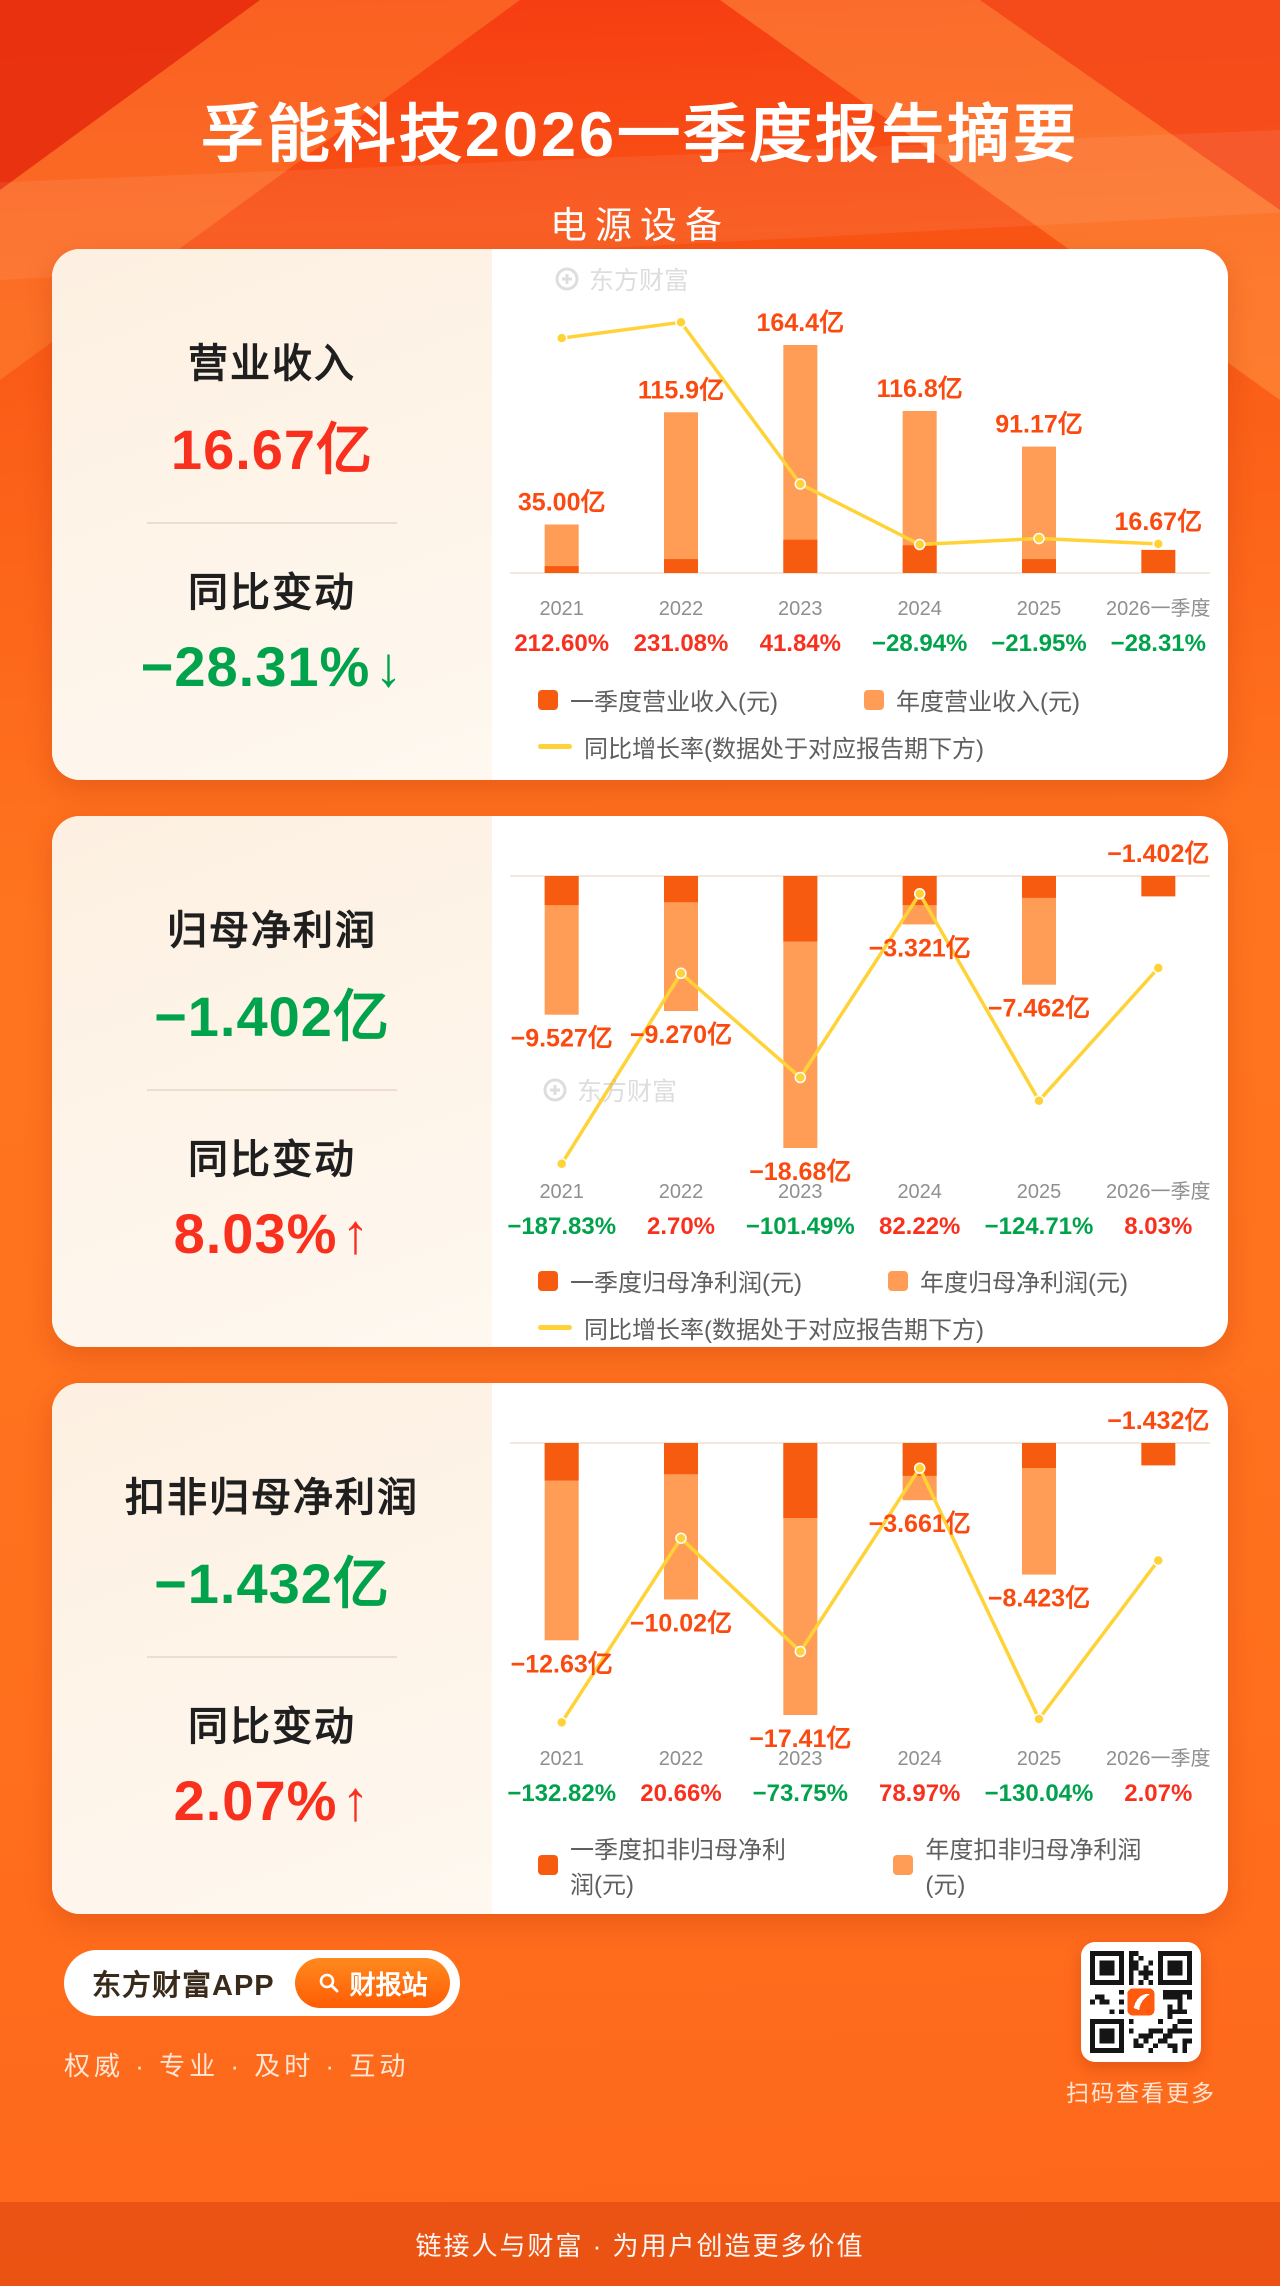 The image size is (1280, 2286). Describe the element at coordinates (372, 1983) in the screenshot. I see `report-station-button: 财报站` at that location.